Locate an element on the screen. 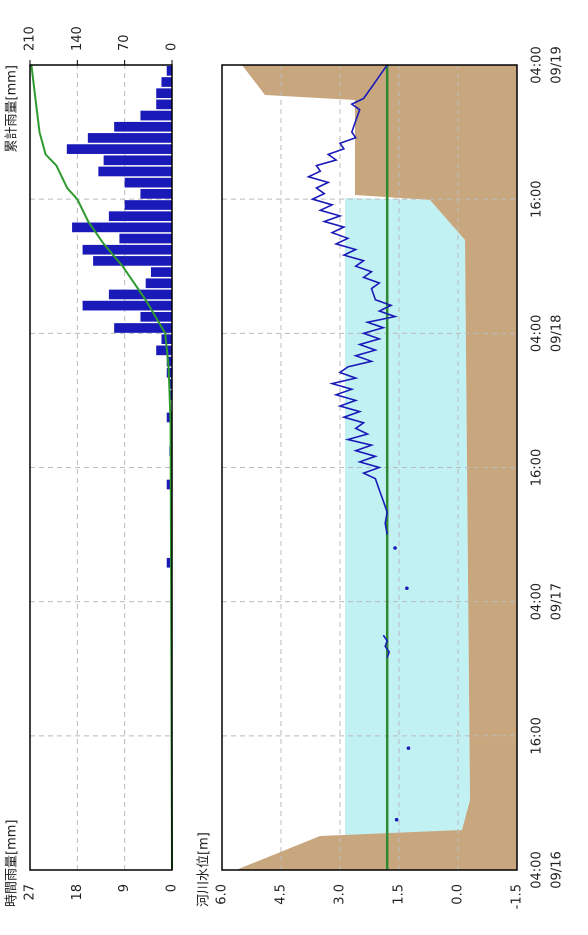 The image size is (588, 935). y-tick-label: 3.0 is located at coordinates (340, 894).